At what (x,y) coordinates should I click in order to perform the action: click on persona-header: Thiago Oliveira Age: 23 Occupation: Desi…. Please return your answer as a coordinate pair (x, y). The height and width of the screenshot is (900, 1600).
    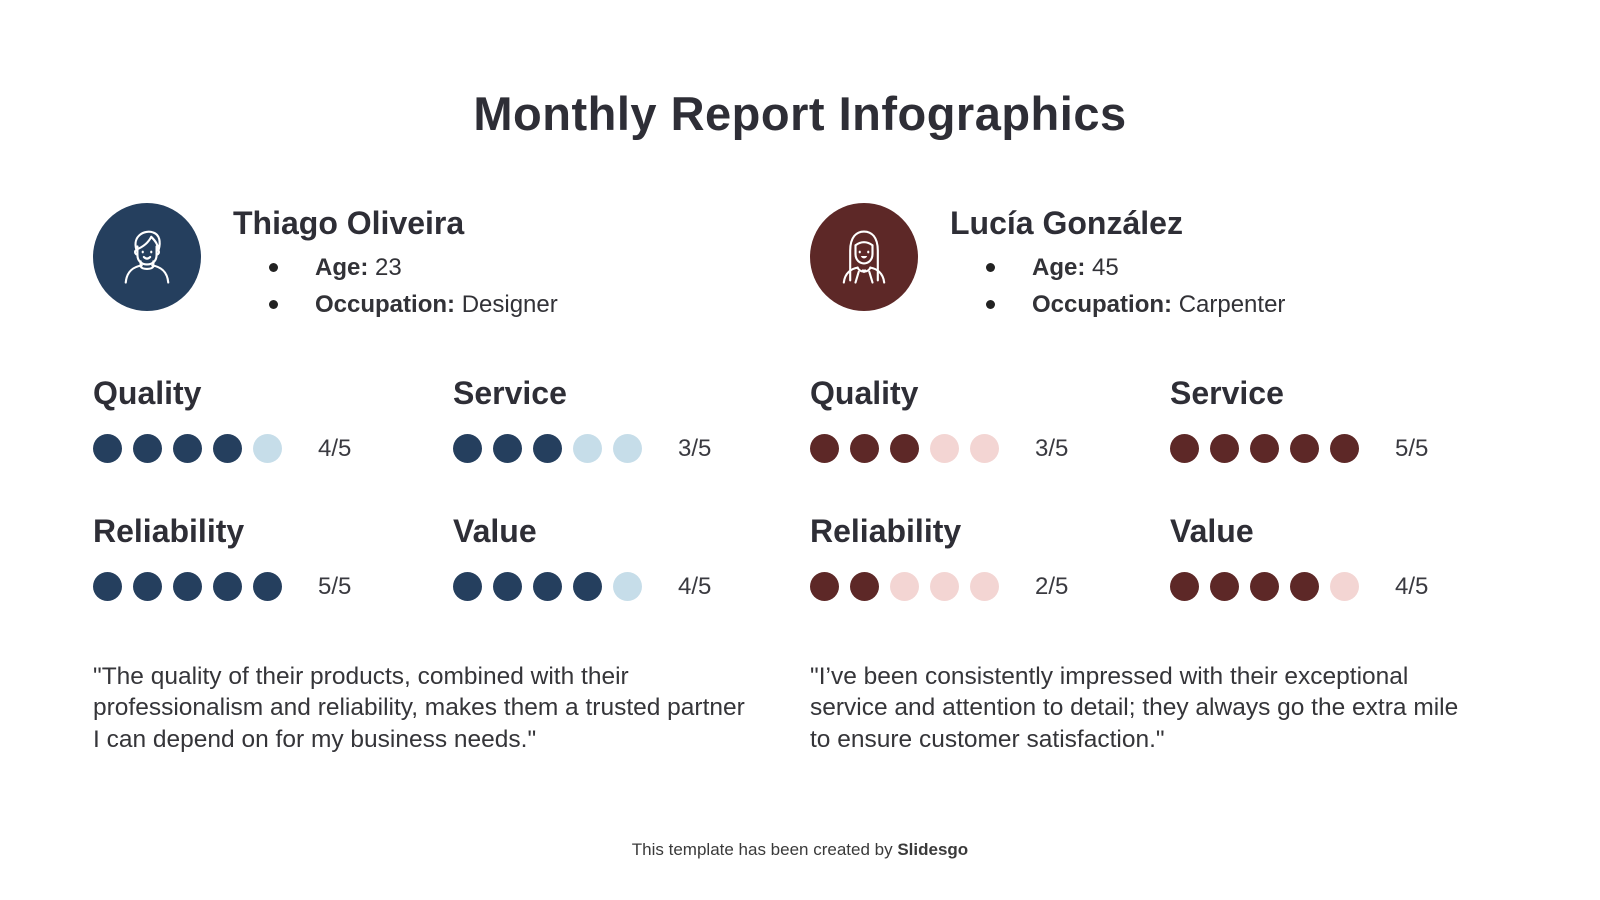
    Looking at the image, I should click on (424, 261).